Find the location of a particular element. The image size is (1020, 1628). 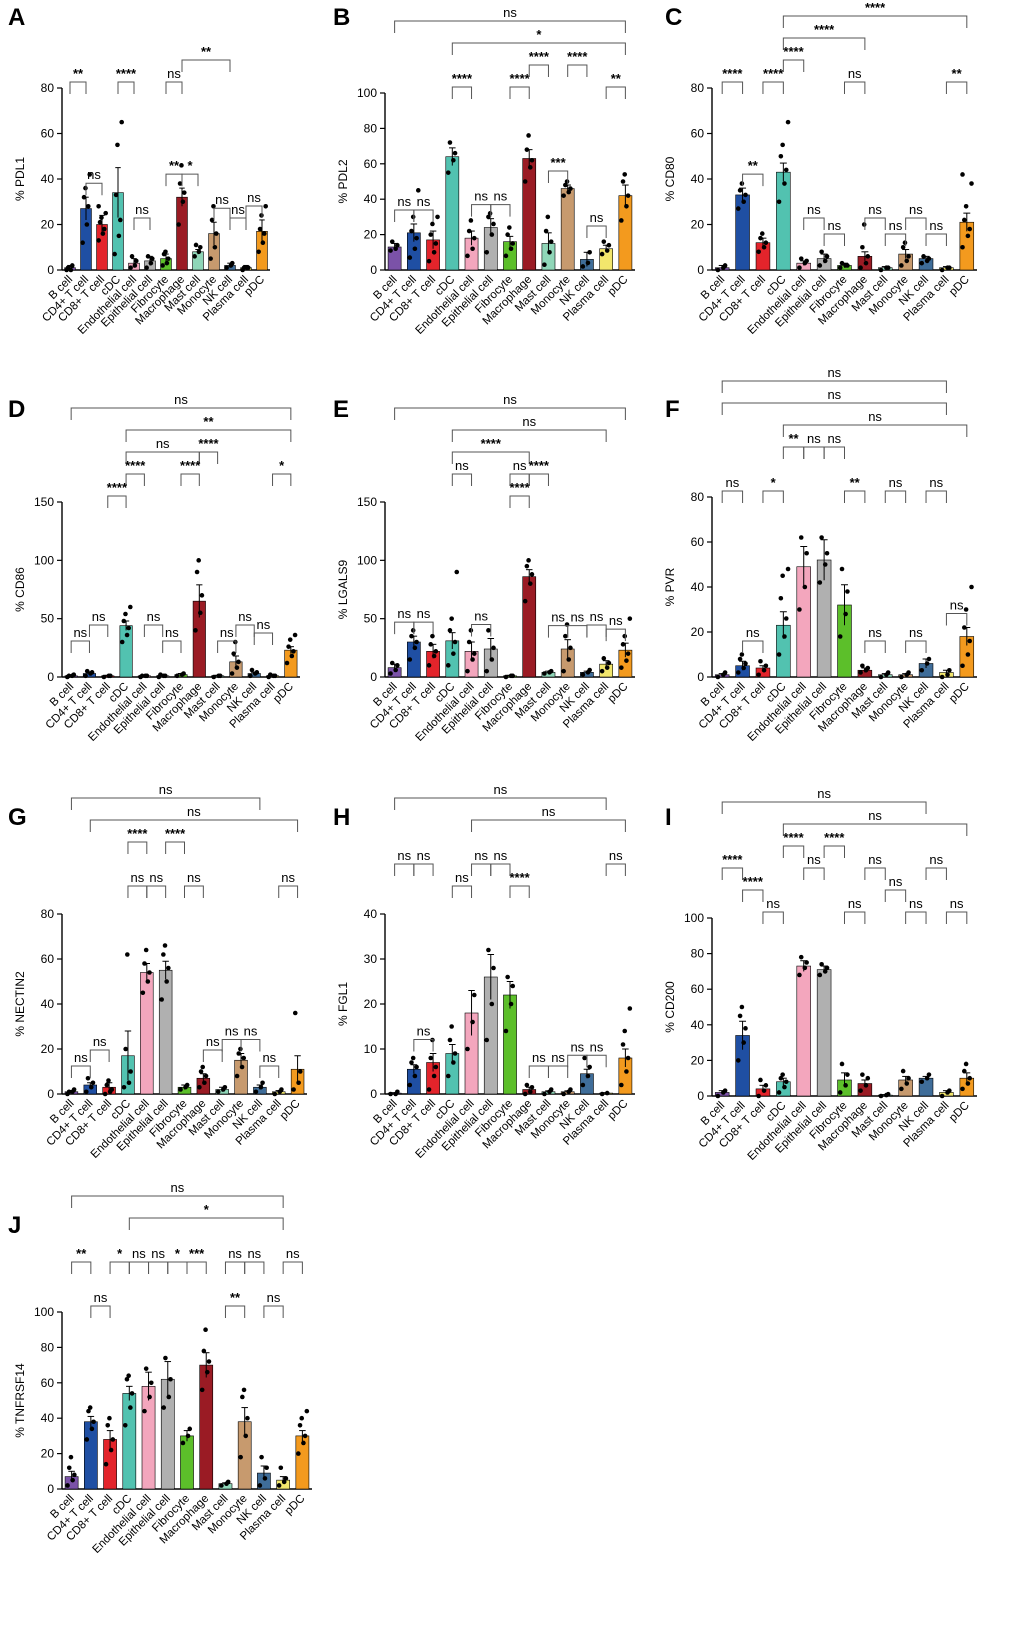

bar-cdc is located at coordinates (783, 221).